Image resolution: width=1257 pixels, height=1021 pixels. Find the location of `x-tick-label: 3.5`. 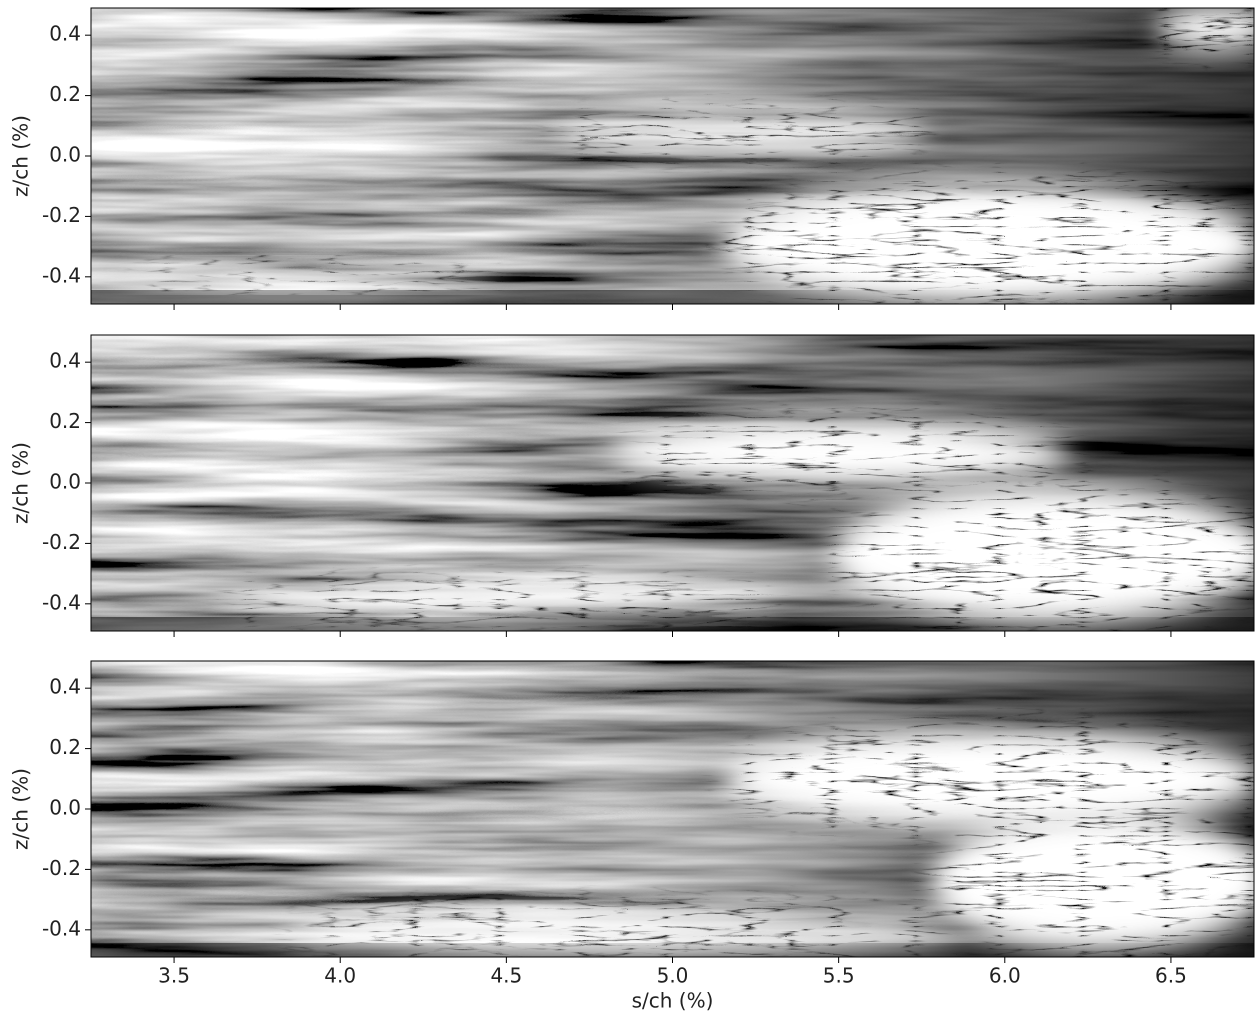

x-tick-label: 3.5 is located at coordinates (174, 976).